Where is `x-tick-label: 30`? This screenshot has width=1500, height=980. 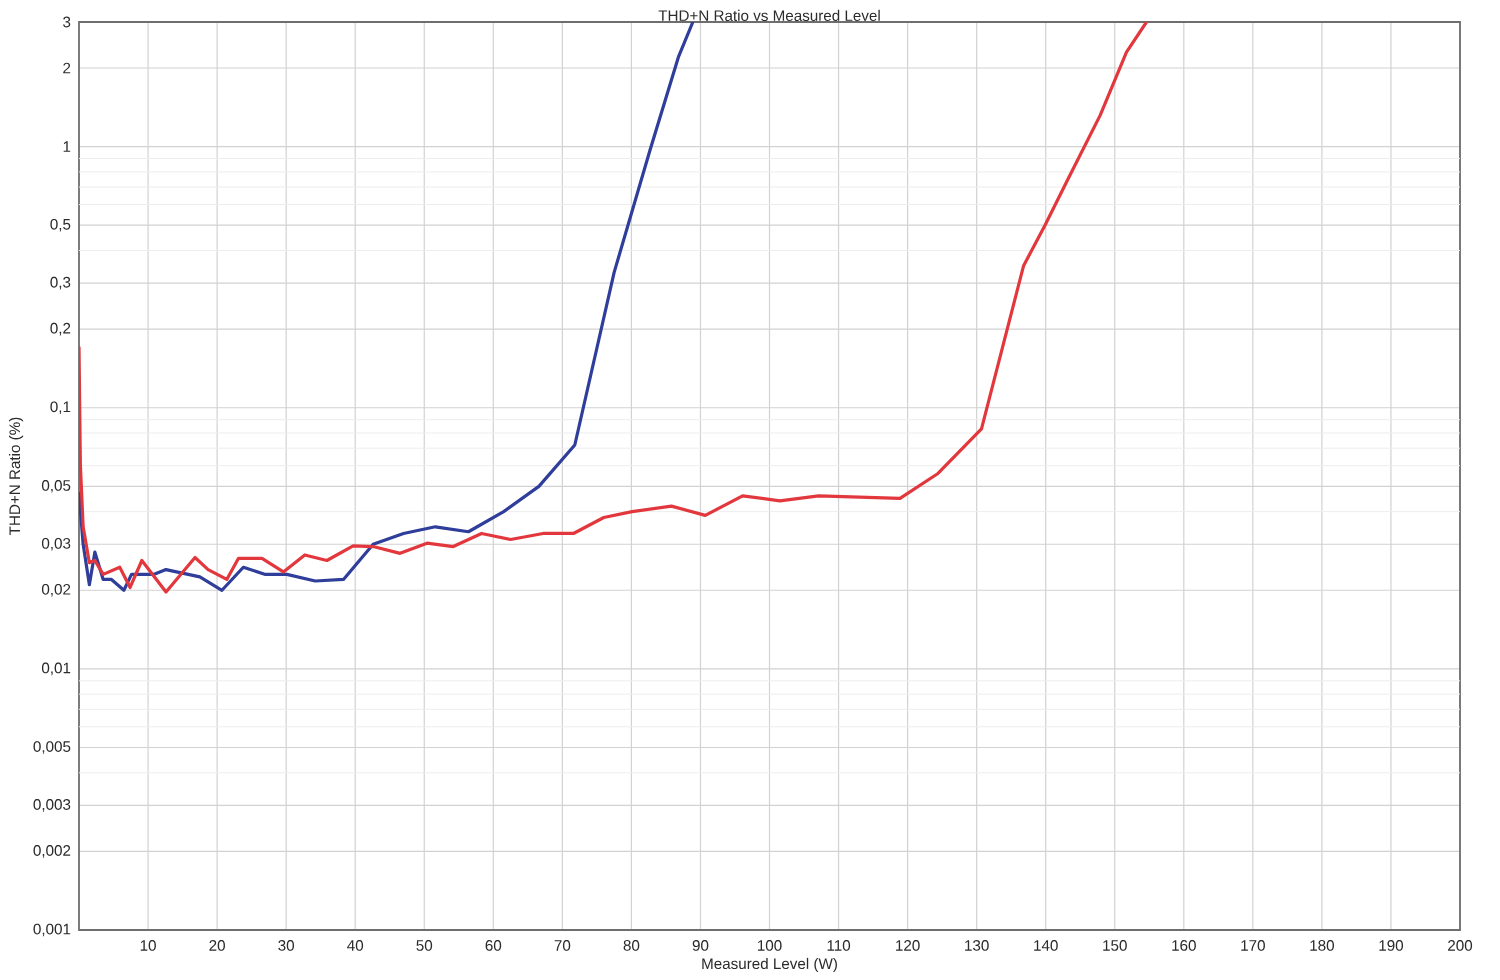 x-tick-label: 30 is located at coordinates (286, 945).